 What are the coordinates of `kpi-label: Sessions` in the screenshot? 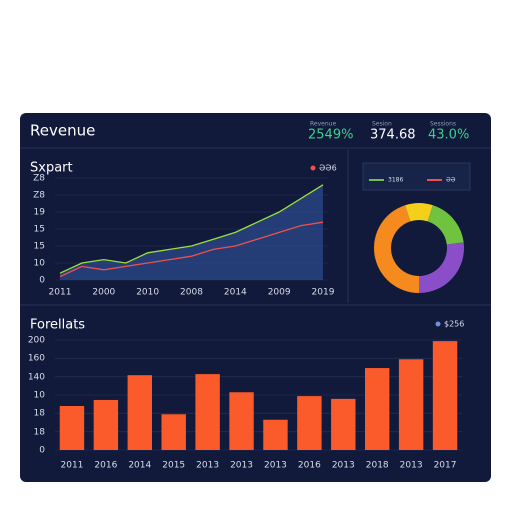 It's located at (443, 124).